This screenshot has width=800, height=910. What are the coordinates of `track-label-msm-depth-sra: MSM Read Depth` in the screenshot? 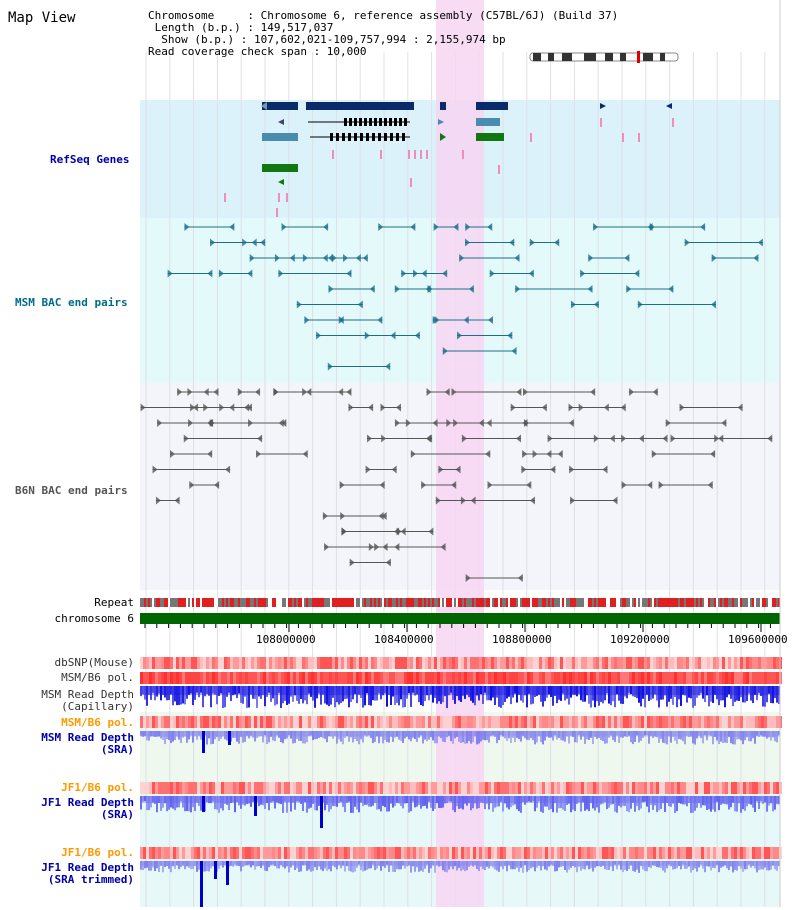 It's located at (87, 737).